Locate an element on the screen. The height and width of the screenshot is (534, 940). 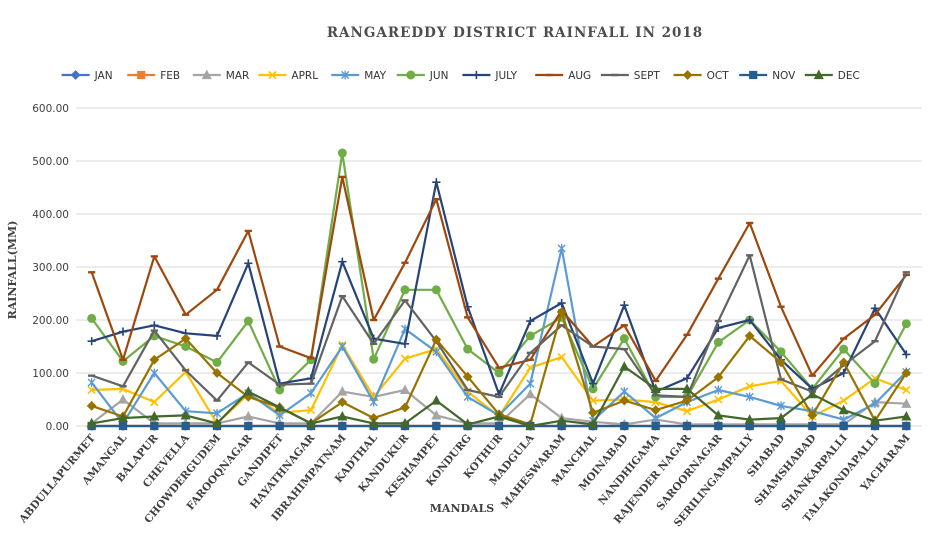
y-tick-label: 100.00 is located at coordinates (50, 374).